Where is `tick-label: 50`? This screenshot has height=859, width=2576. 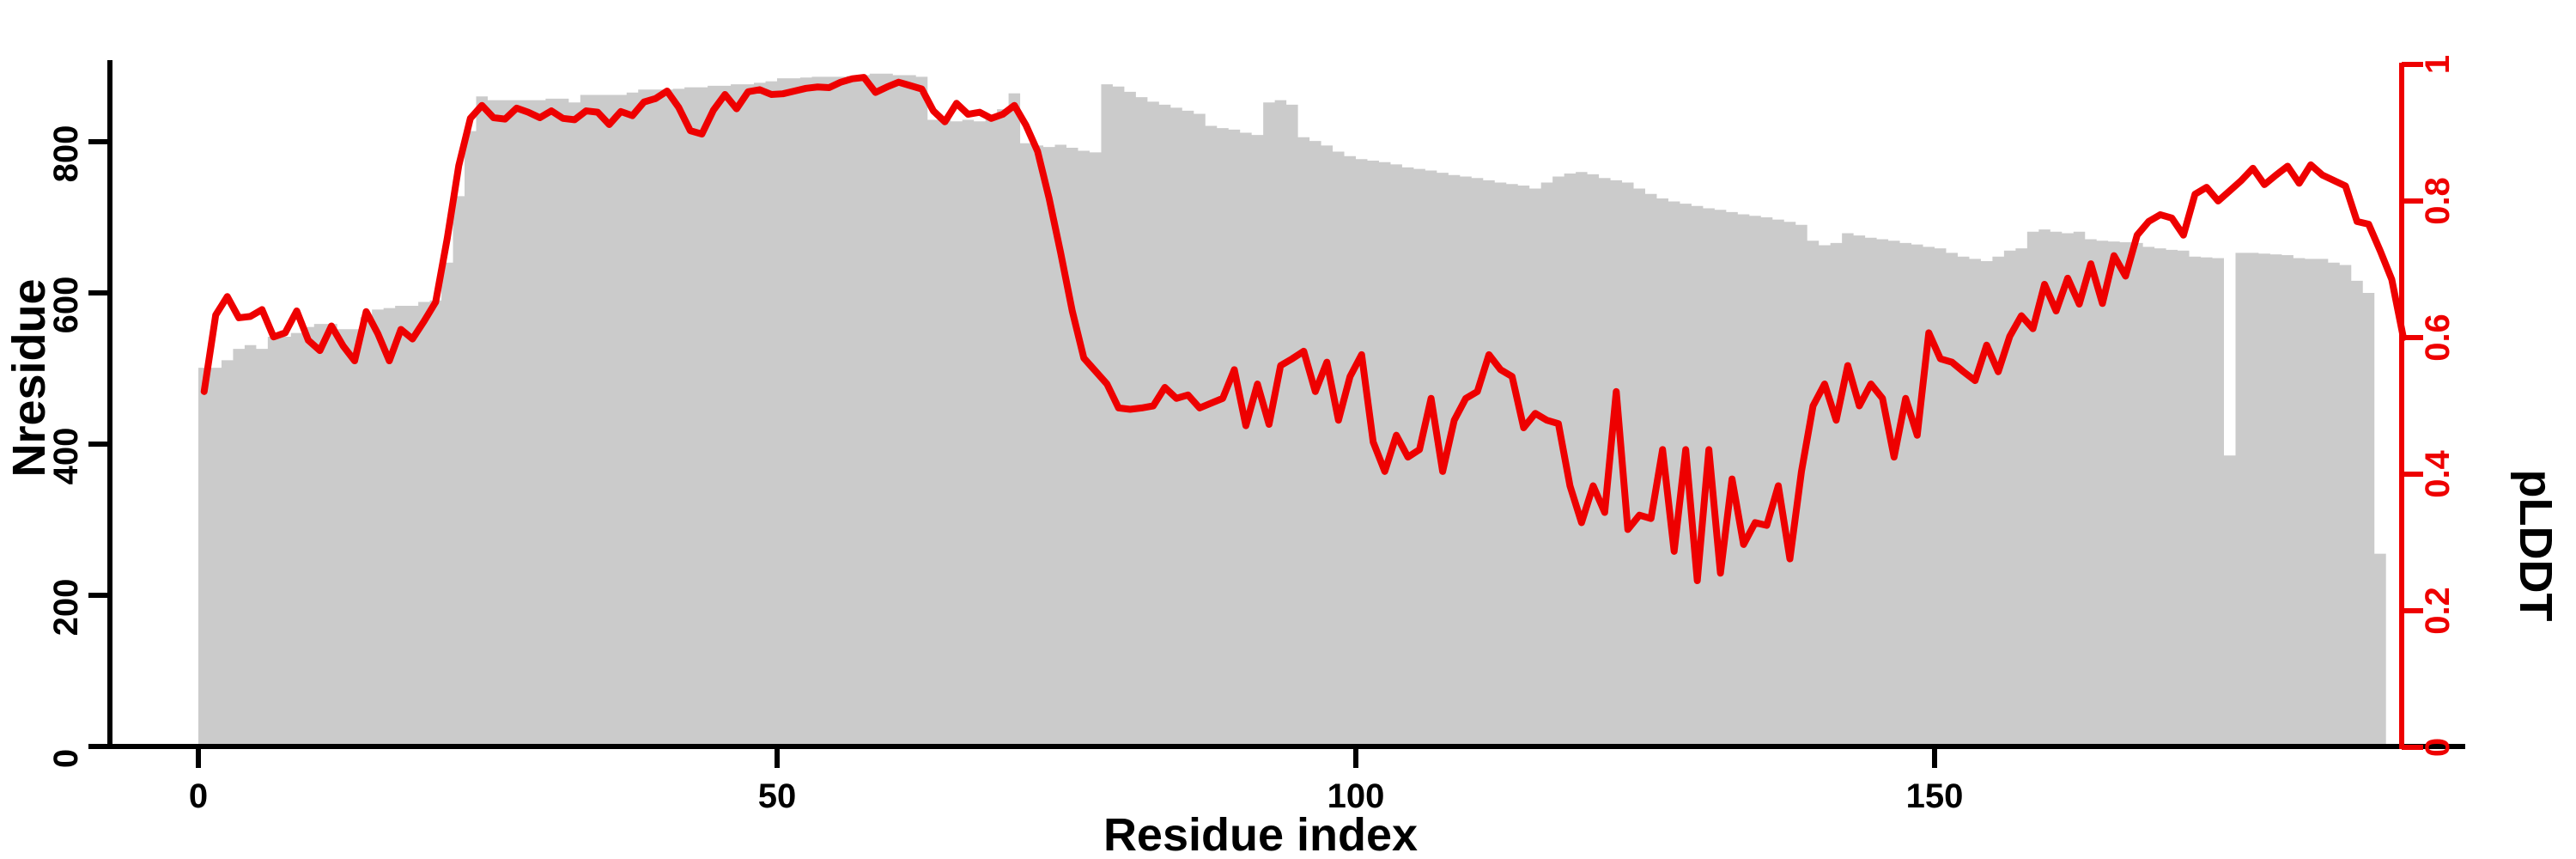 tick-label: 50 is located at coordinates (777, 796).